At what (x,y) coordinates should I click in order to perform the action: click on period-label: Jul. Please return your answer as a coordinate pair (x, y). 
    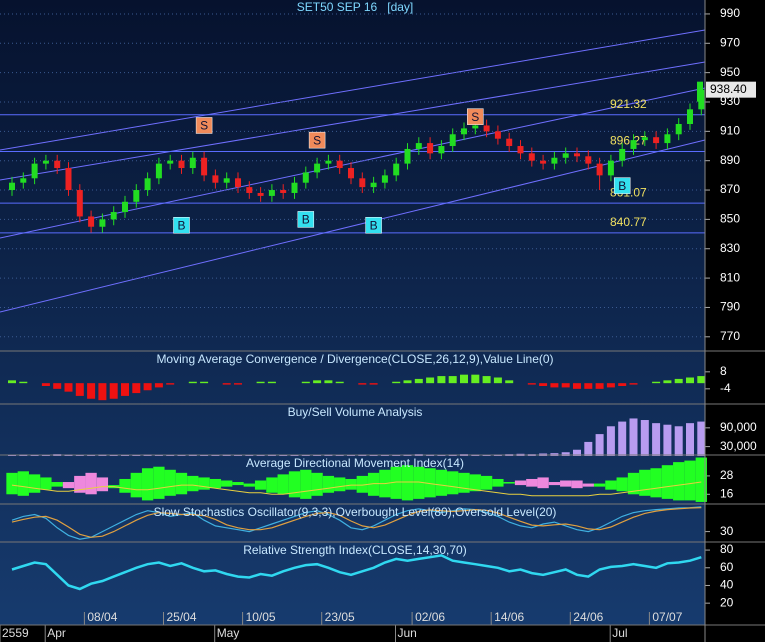
    Looking at the image, I should click on (619, 633).